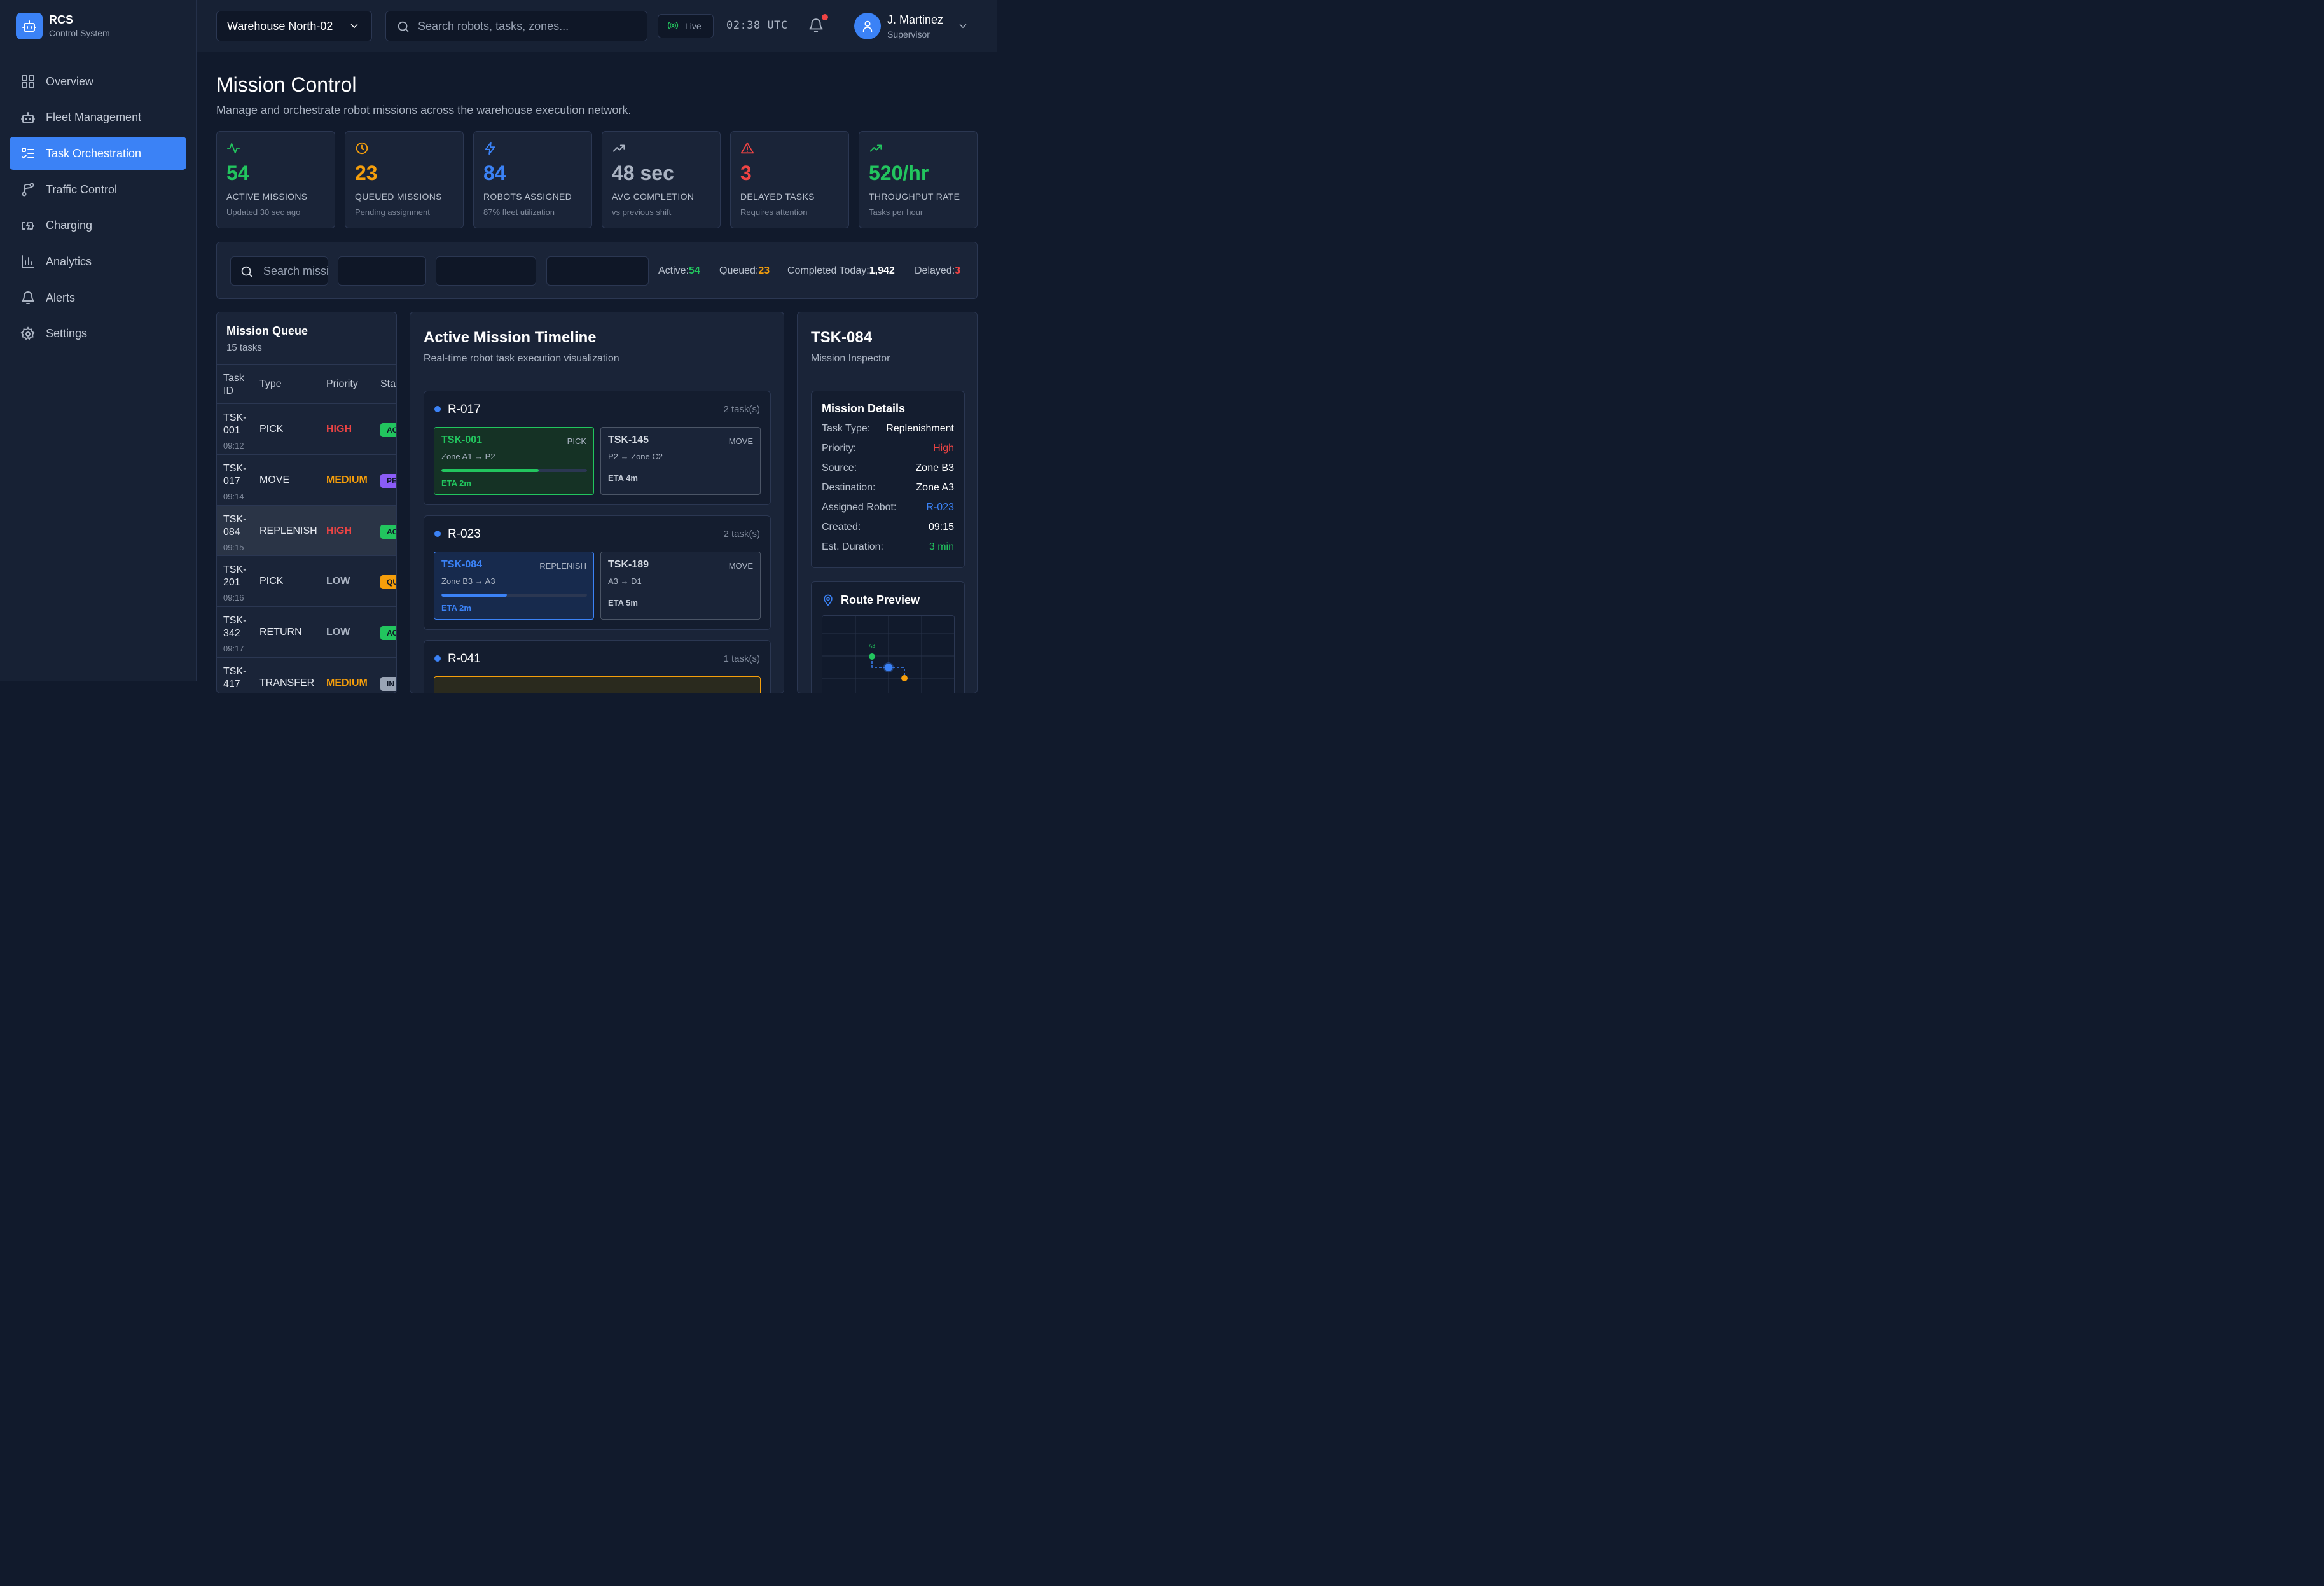 This screenshot has height=1586, width=2324. Describe the element at coordinates (623, 603) in the screenshot. I see `task-card-eta: ETA 5m` at that location.